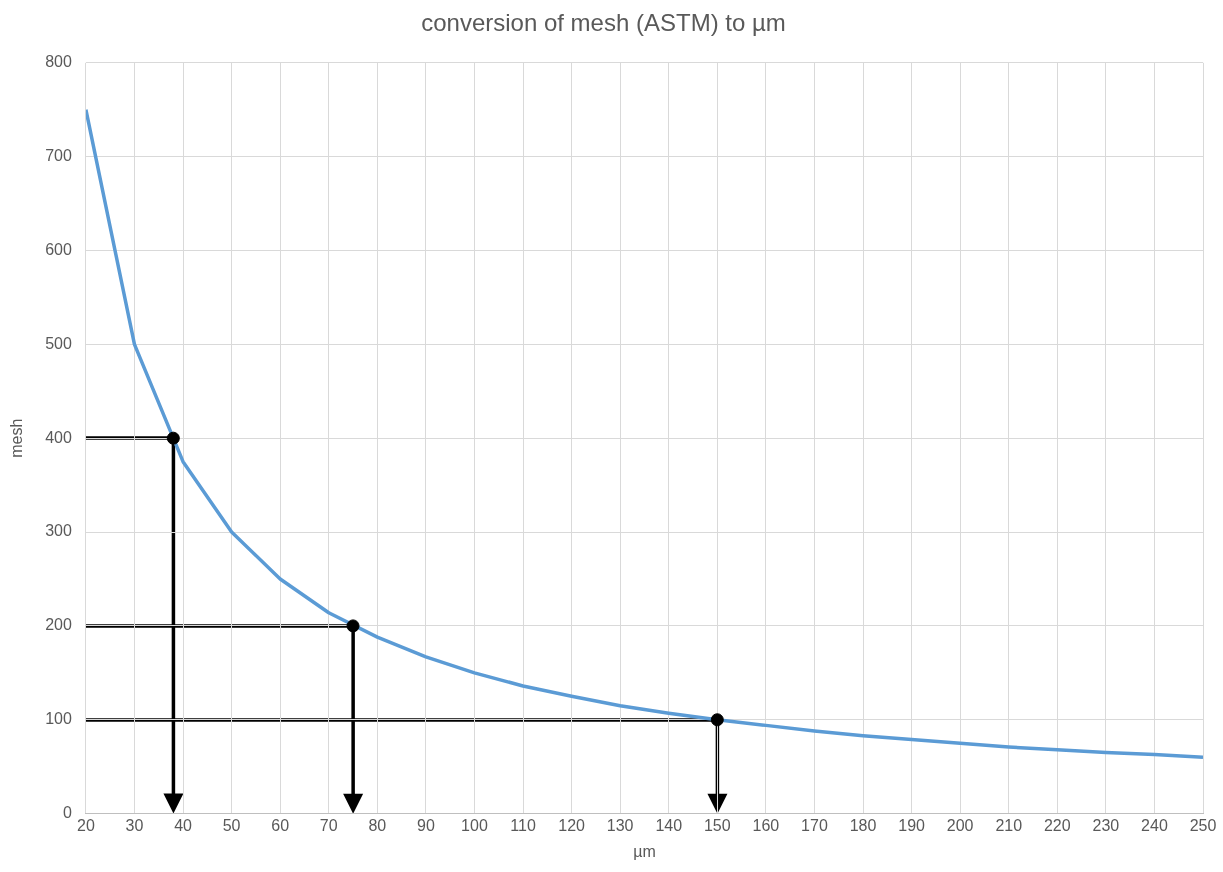  What do you see at coordinates (1154, 825) in the screenshot?
I see `x-tick-label: 240` at bounding box center [1154, 825].